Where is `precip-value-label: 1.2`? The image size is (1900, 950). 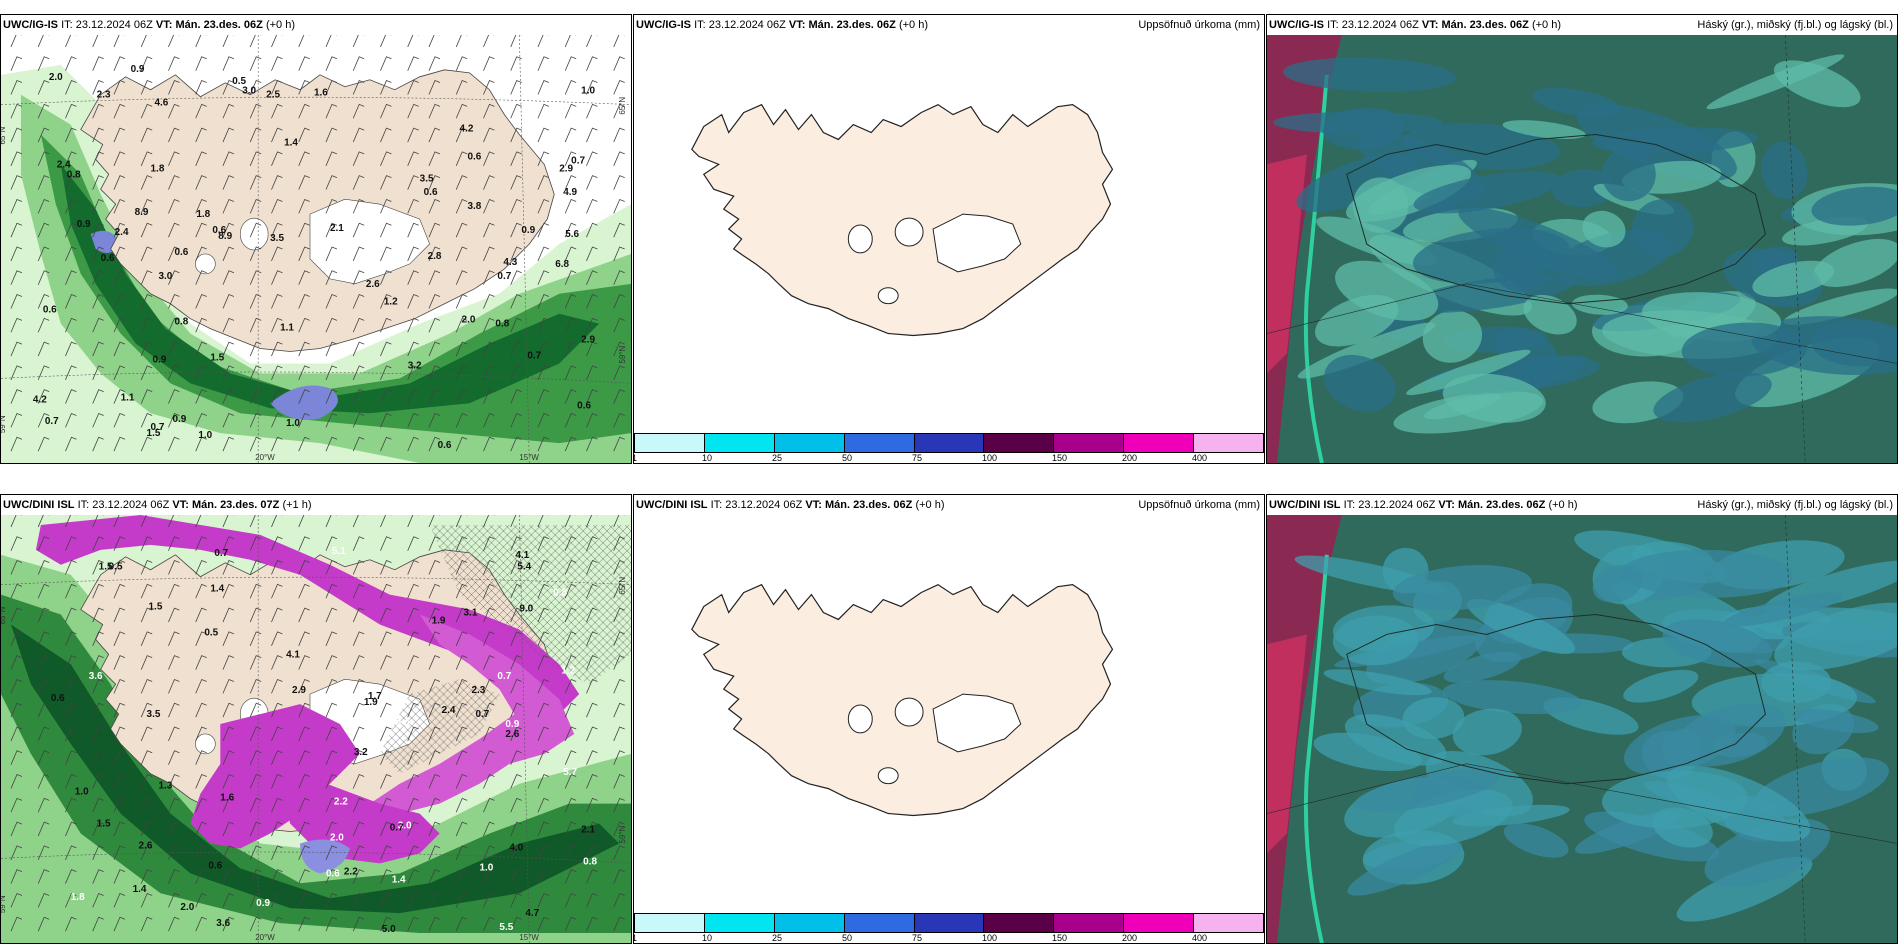 precip-value-label: 1.2 is located at coordinates (568, 670).